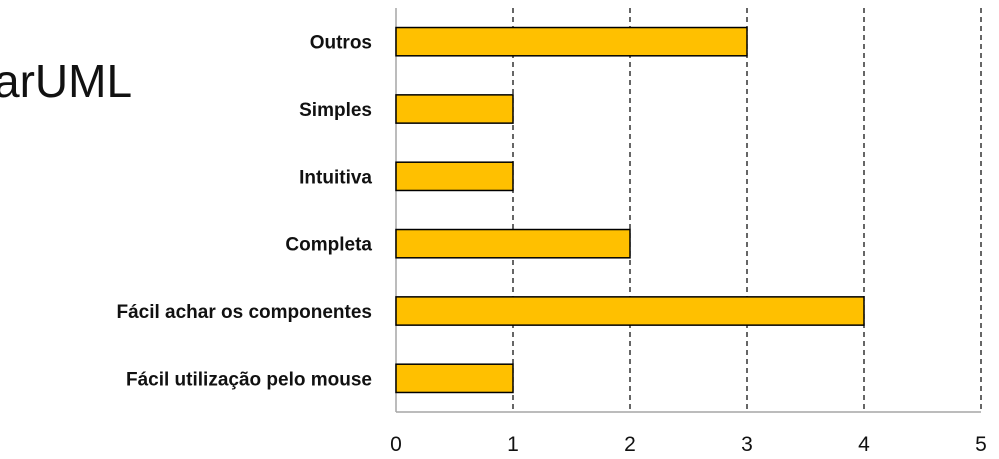 This screenshot has width=999, height=459. I want to click on x-tick-label-4: 4, so click(864, 444).